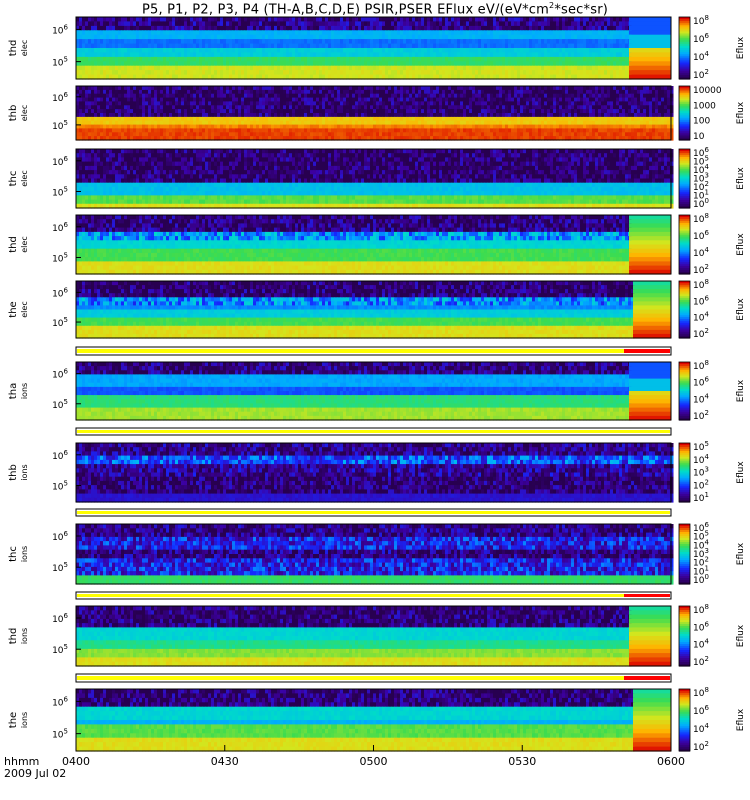 The height and width of the screenshot is (800, 750). What do you see at coordinates (13, 472) in the screenshot?
I see `panel-label-probe: thb` at bounding box center [13, 472].